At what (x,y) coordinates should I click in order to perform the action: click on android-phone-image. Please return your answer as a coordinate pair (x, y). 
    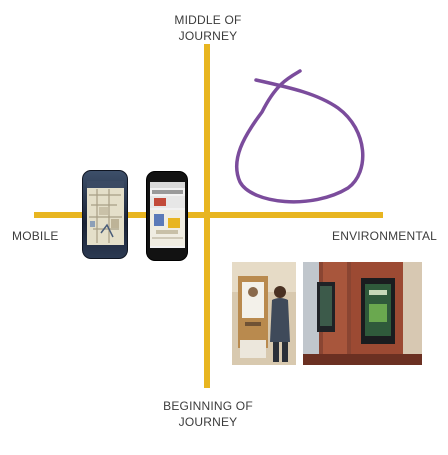
    Looking at the image, I should click on (105, 214).